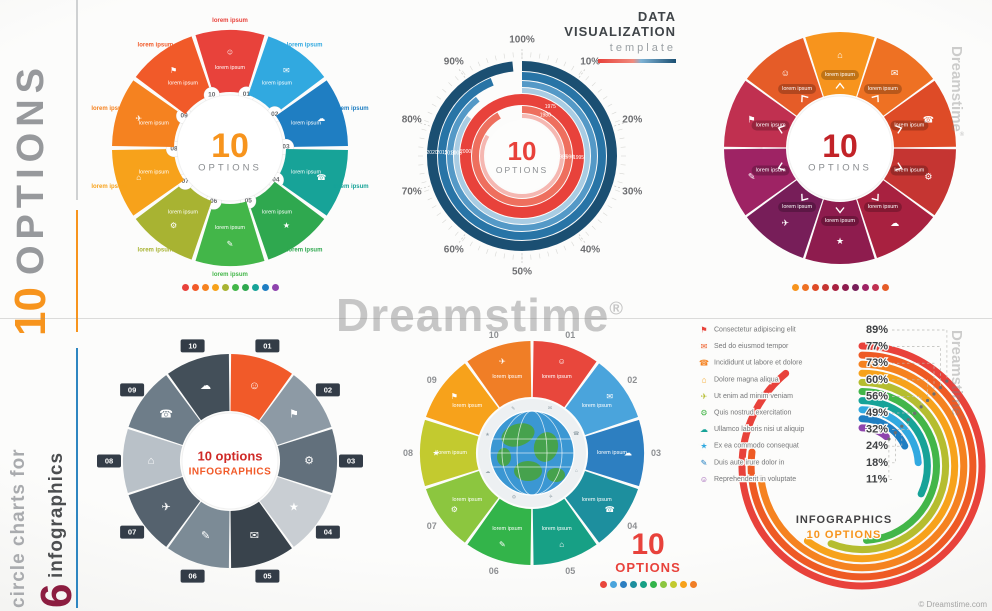 The image size is (992, 611). Describe the element at coordinates (412, 120) in the screenshot. I see `percent-label: 80%` at that location.